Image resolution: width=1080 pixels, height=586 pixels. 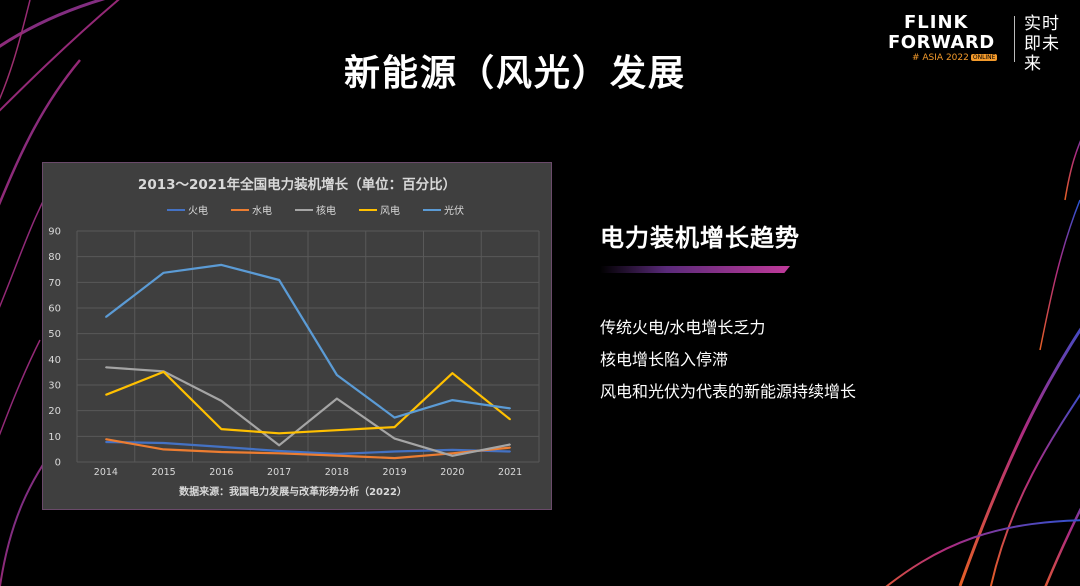 I want to click on y-tick-label: 0, so click(x=58, y=463).